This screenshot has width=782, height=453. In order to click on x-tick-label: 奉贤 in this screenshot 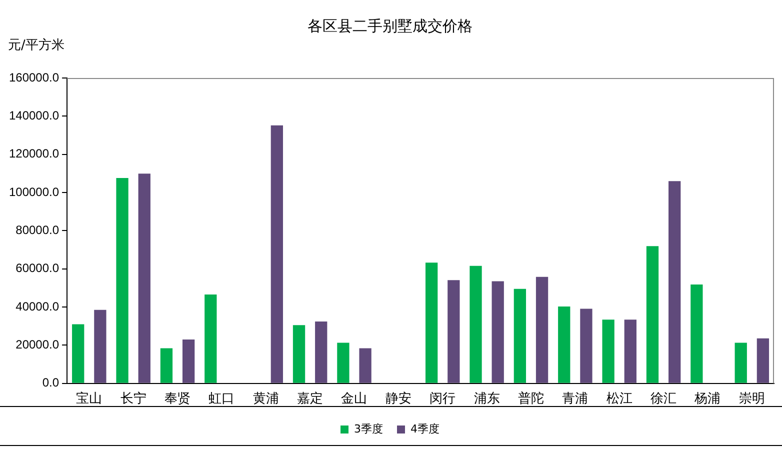, I will do `click(177, 399)`.